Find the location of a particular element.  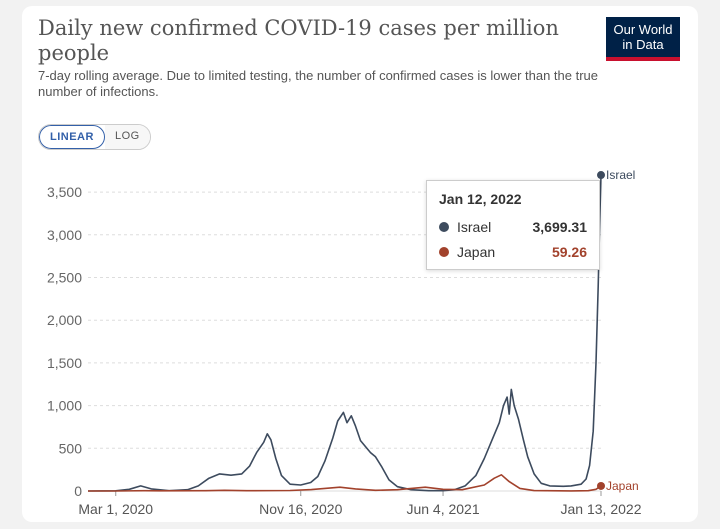

japan-dot-icon is located at coordinates (444, 252).